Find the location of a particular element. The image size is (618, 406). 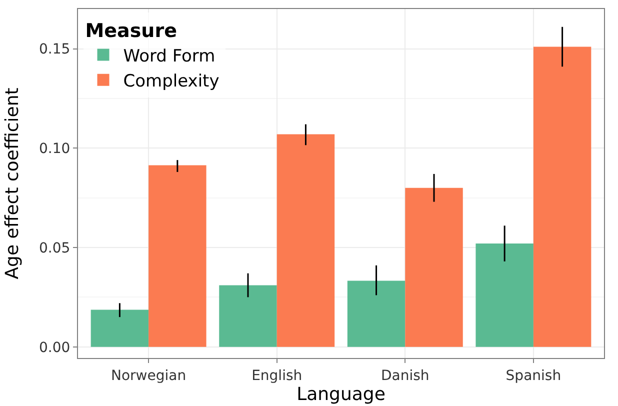

legend-label: Word Form is located at coordinates (169, 56).